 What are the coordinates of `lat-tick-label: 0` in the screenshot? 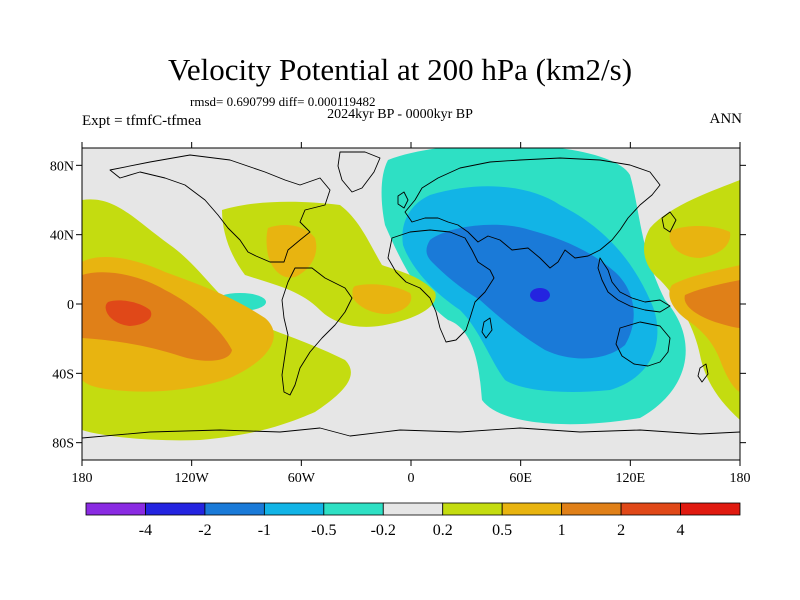 It's located at (70, 305).